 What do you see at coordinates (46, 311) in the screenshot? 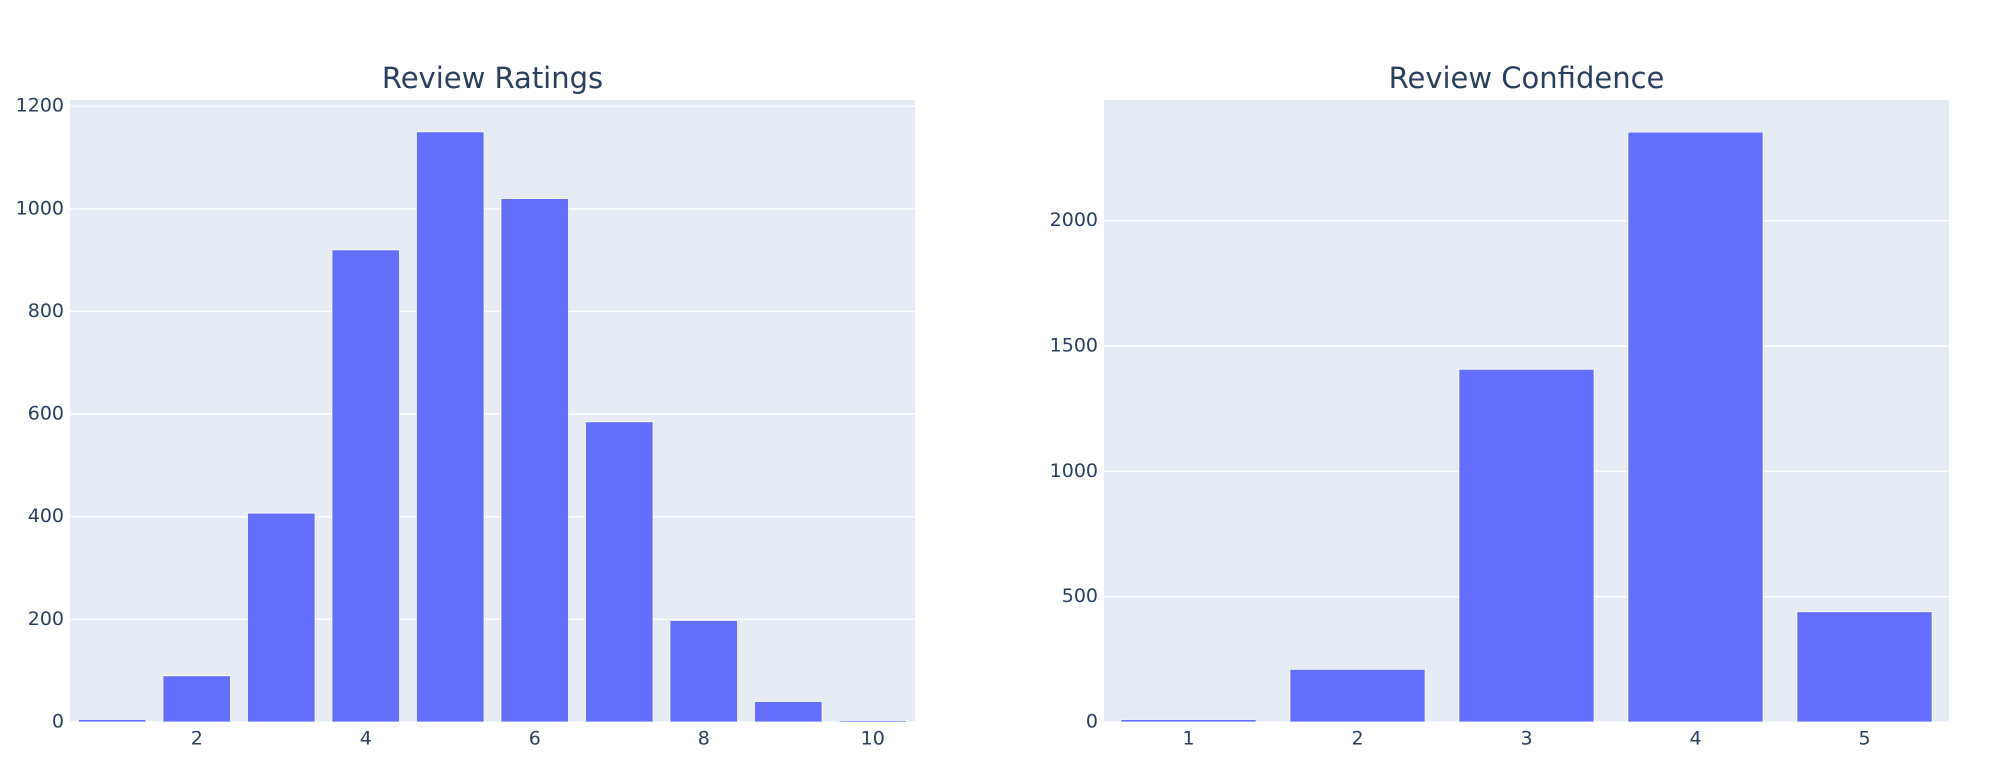
I see `y-tick-label: 800` at bounding box center [46, 311].